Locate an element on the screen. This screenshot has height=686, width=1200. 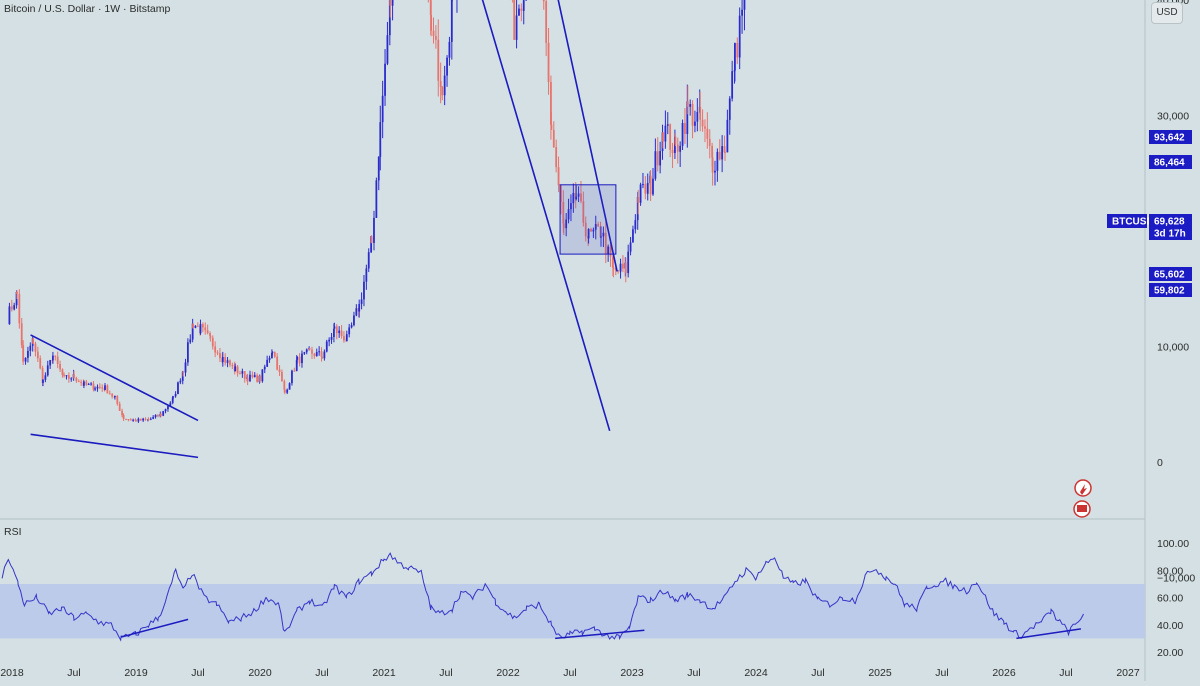
countdown-tag: 3d 17h is located at coordinates (1170, 234).